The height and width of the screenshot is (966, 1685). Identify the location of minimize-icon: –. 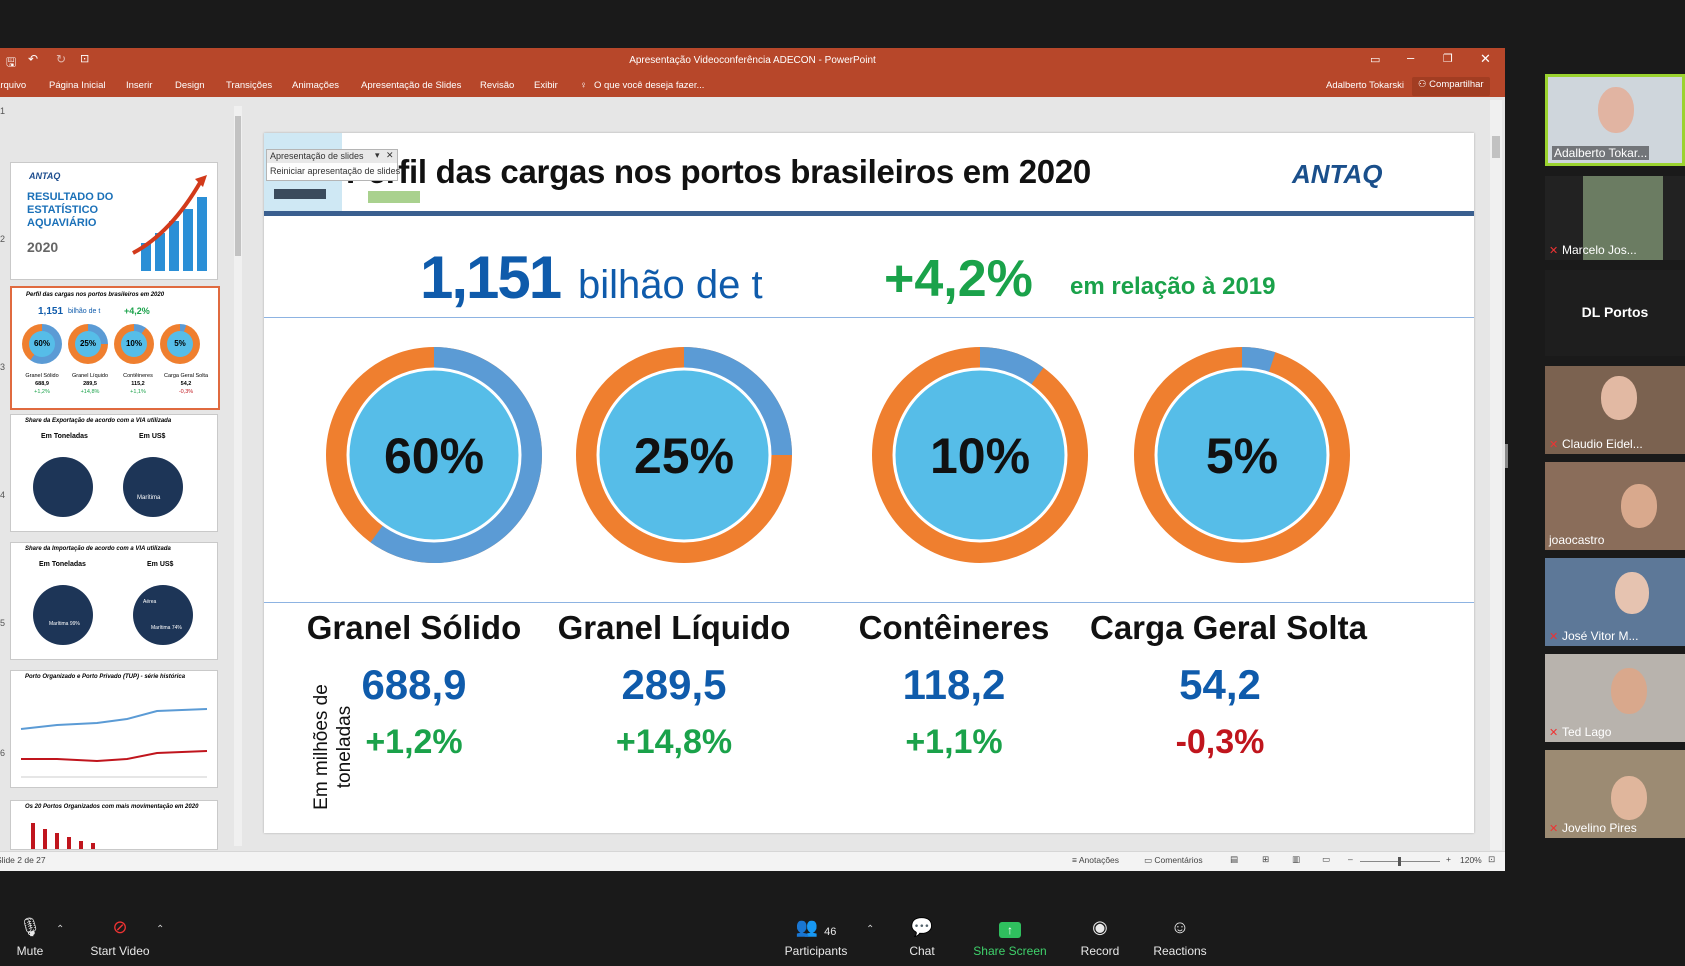
(1411, 57).